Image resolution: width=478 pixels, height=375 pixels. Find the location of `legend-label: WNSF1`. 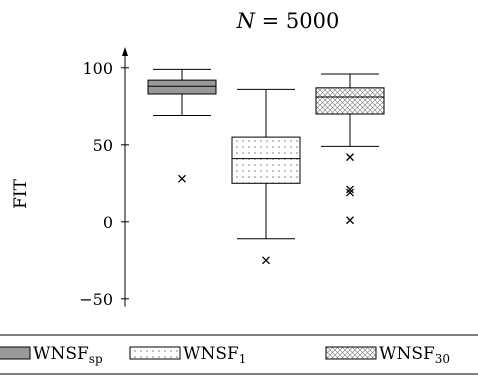

legend-label: WNSF1 is located at coordinates (214, 355).